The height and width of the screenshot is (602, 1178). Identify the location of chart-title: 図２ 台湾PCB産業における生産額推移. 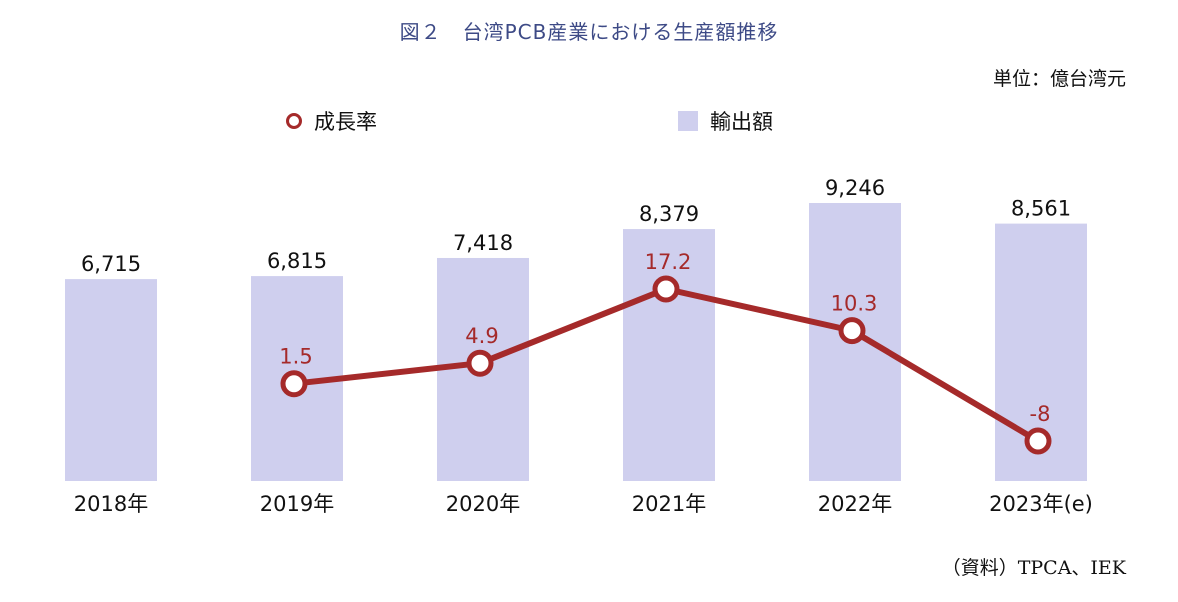
(589, 32).